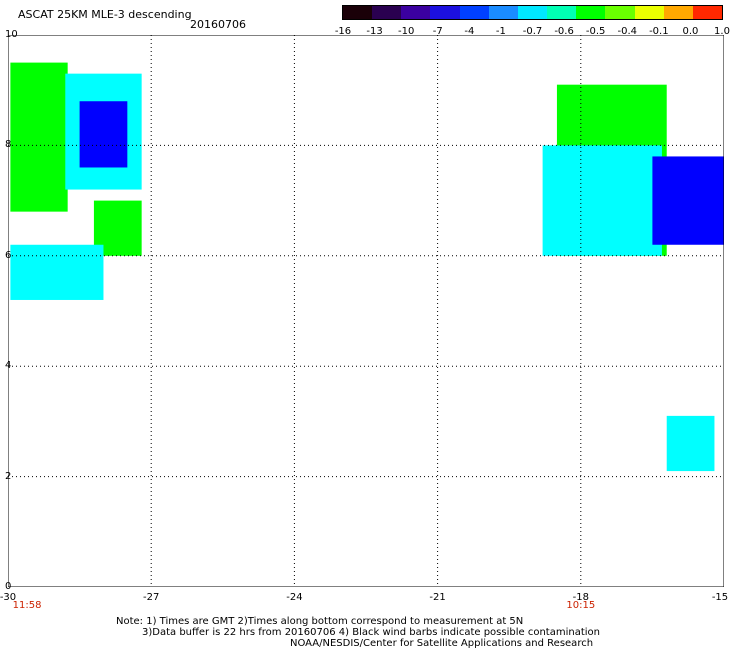 The width and height of the screenshot is (740, 650). I want to click on colorbar-label: -0.1, so click(659, 31).